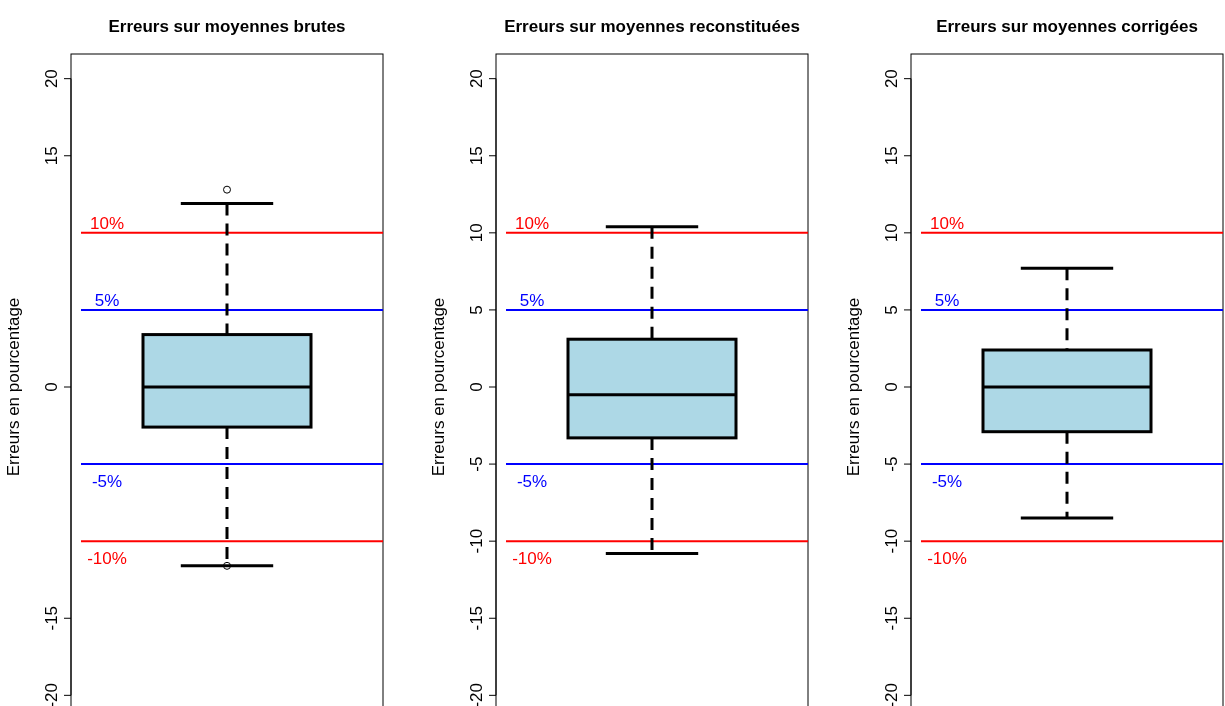 This screenshot has height=706, width=1225. What do you see at coordinates (227, 26) in the screenshot?
I see `chart-title: Erreurs sur moyennes brutes` at bounding box center [227, 26].